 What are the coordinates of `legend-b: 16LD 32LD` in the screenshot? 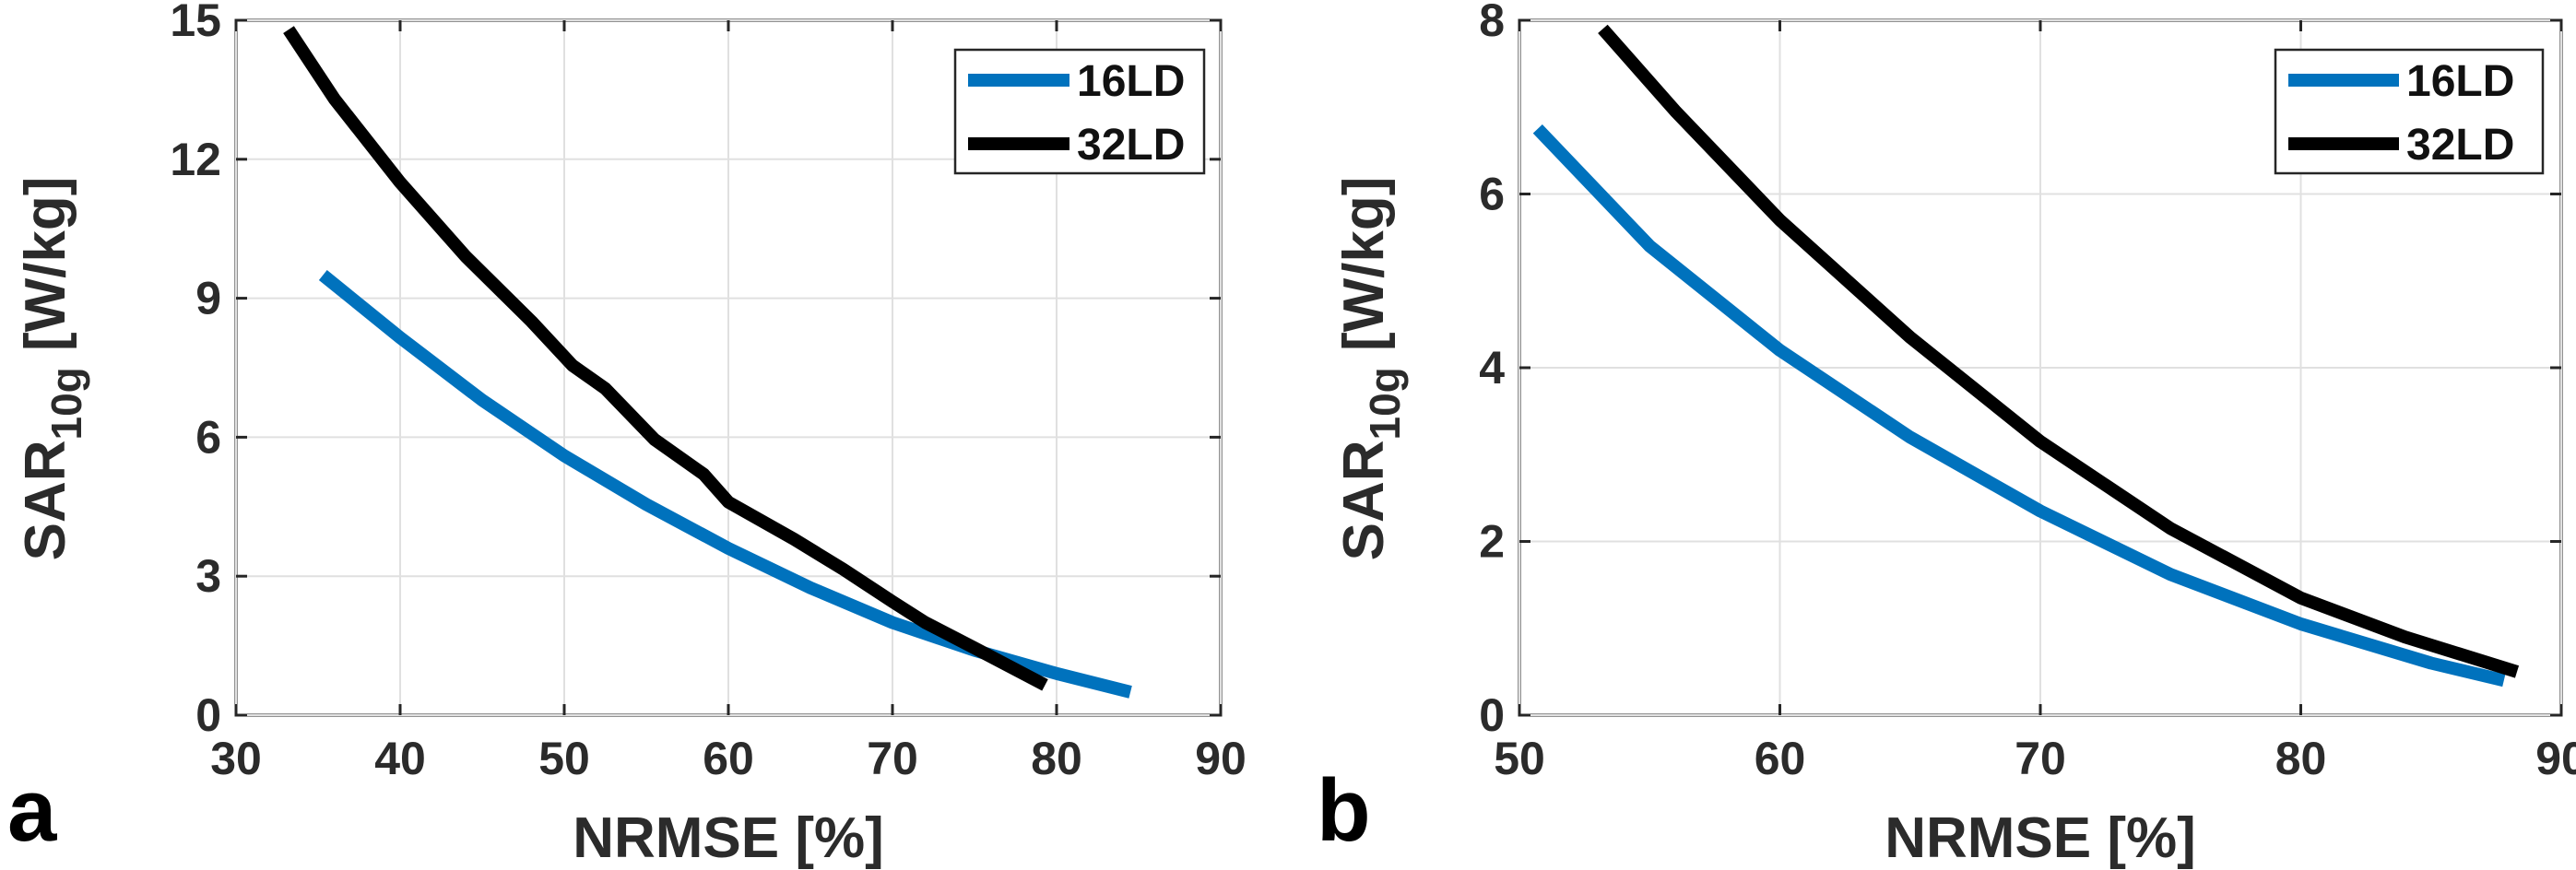 It's located at (2409, 111).